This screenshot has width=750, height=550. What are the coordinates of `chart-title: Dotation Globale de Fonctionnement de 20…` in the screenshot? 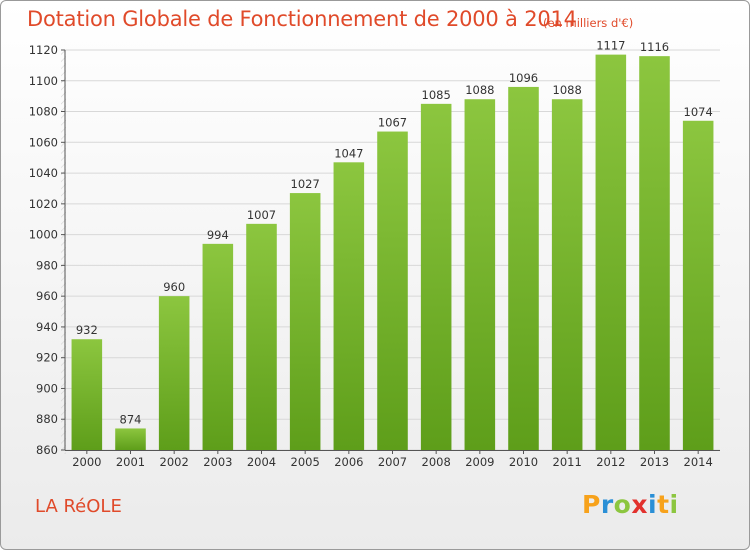 It's located at (302, 19).